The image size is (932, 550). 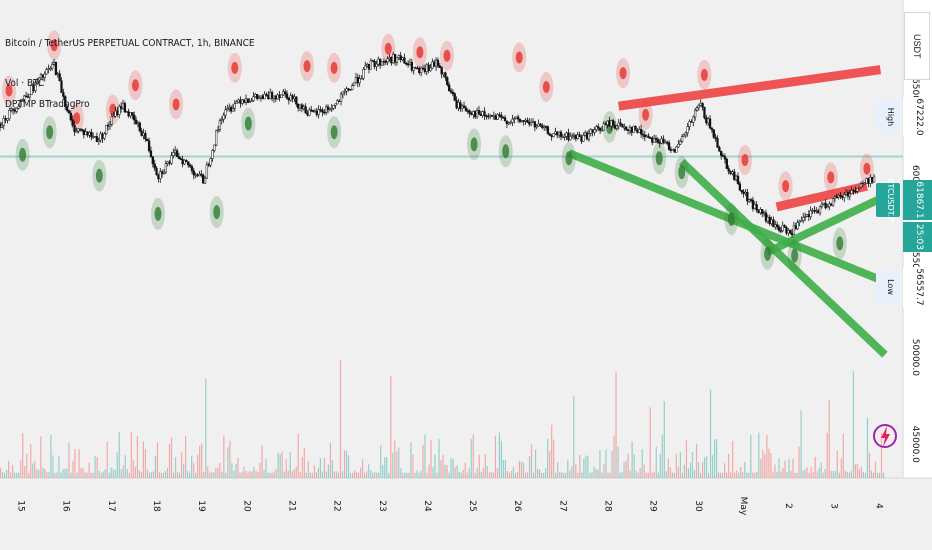 What do you see at coordinates (917, 46) in the screenshot?
I see `currency-button: USDT` at bounding box center [917, 46].